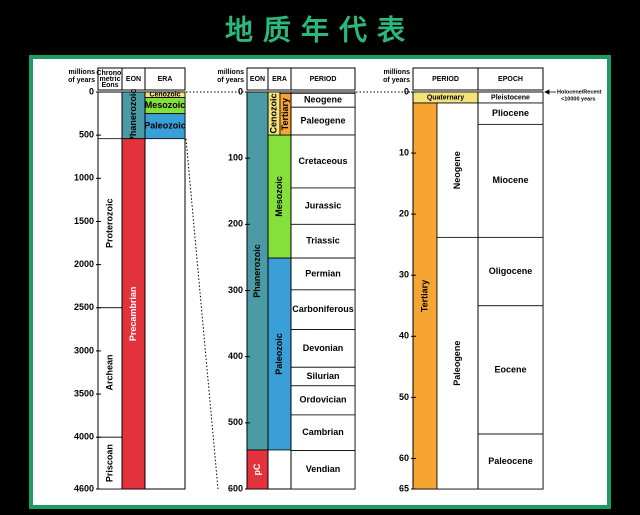  What do you see at coordinates (404, 275) in the screenshot?
I see `y-tick-label: 30` at bounding box center [404, 275].